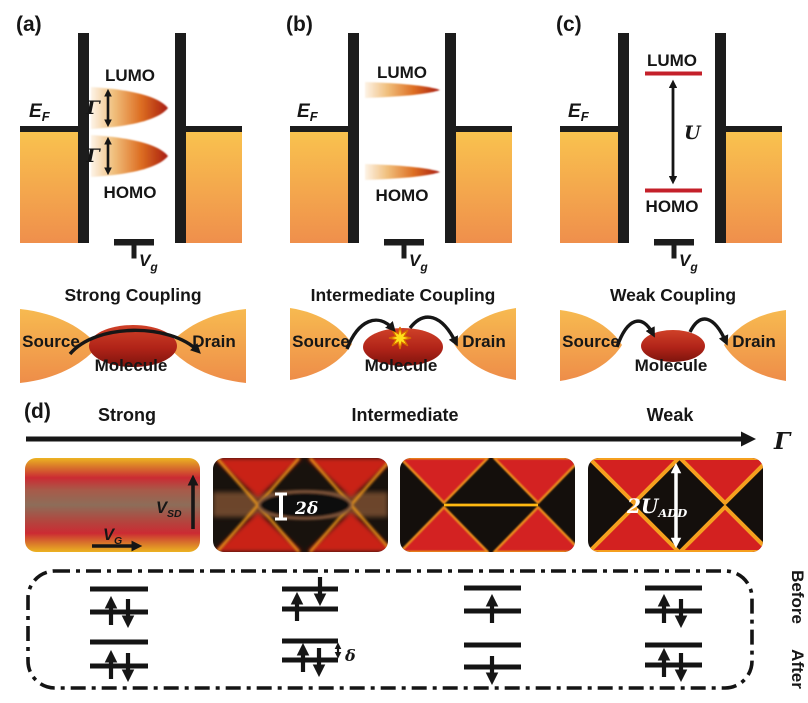  I want to click on levels-weak, so click(673, 634).